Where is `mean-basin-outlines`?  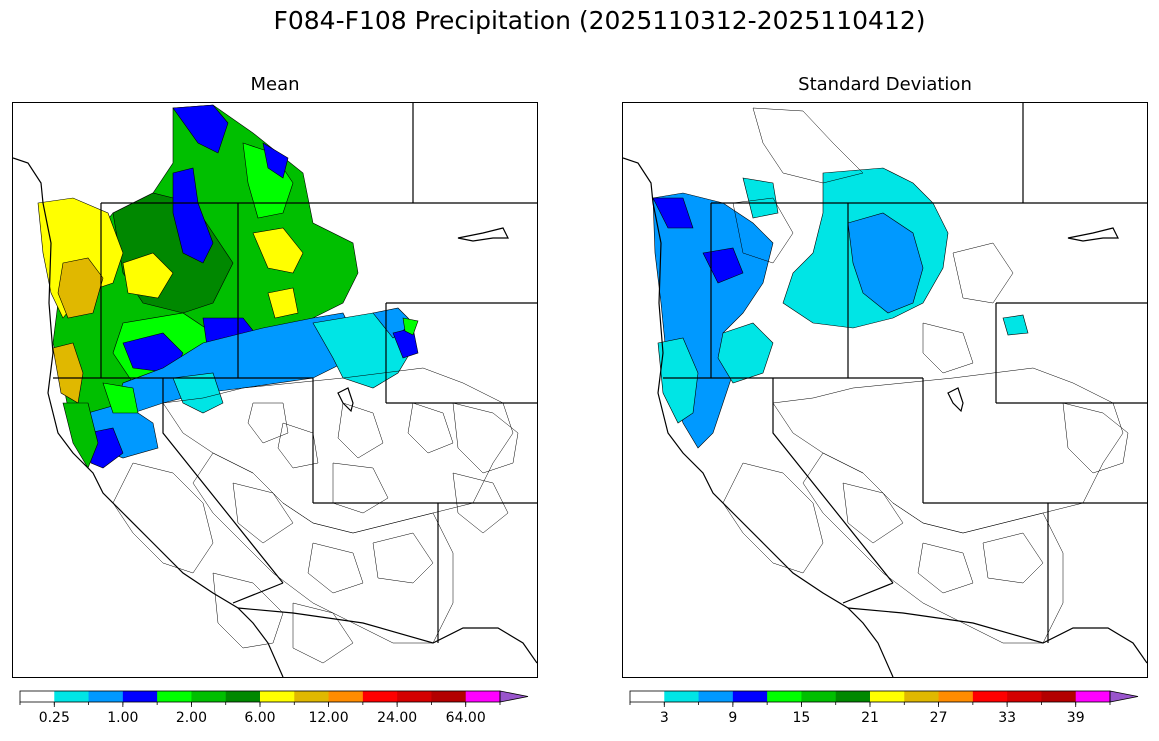
mean-basin-outlines is located at coordinates (315, 515).